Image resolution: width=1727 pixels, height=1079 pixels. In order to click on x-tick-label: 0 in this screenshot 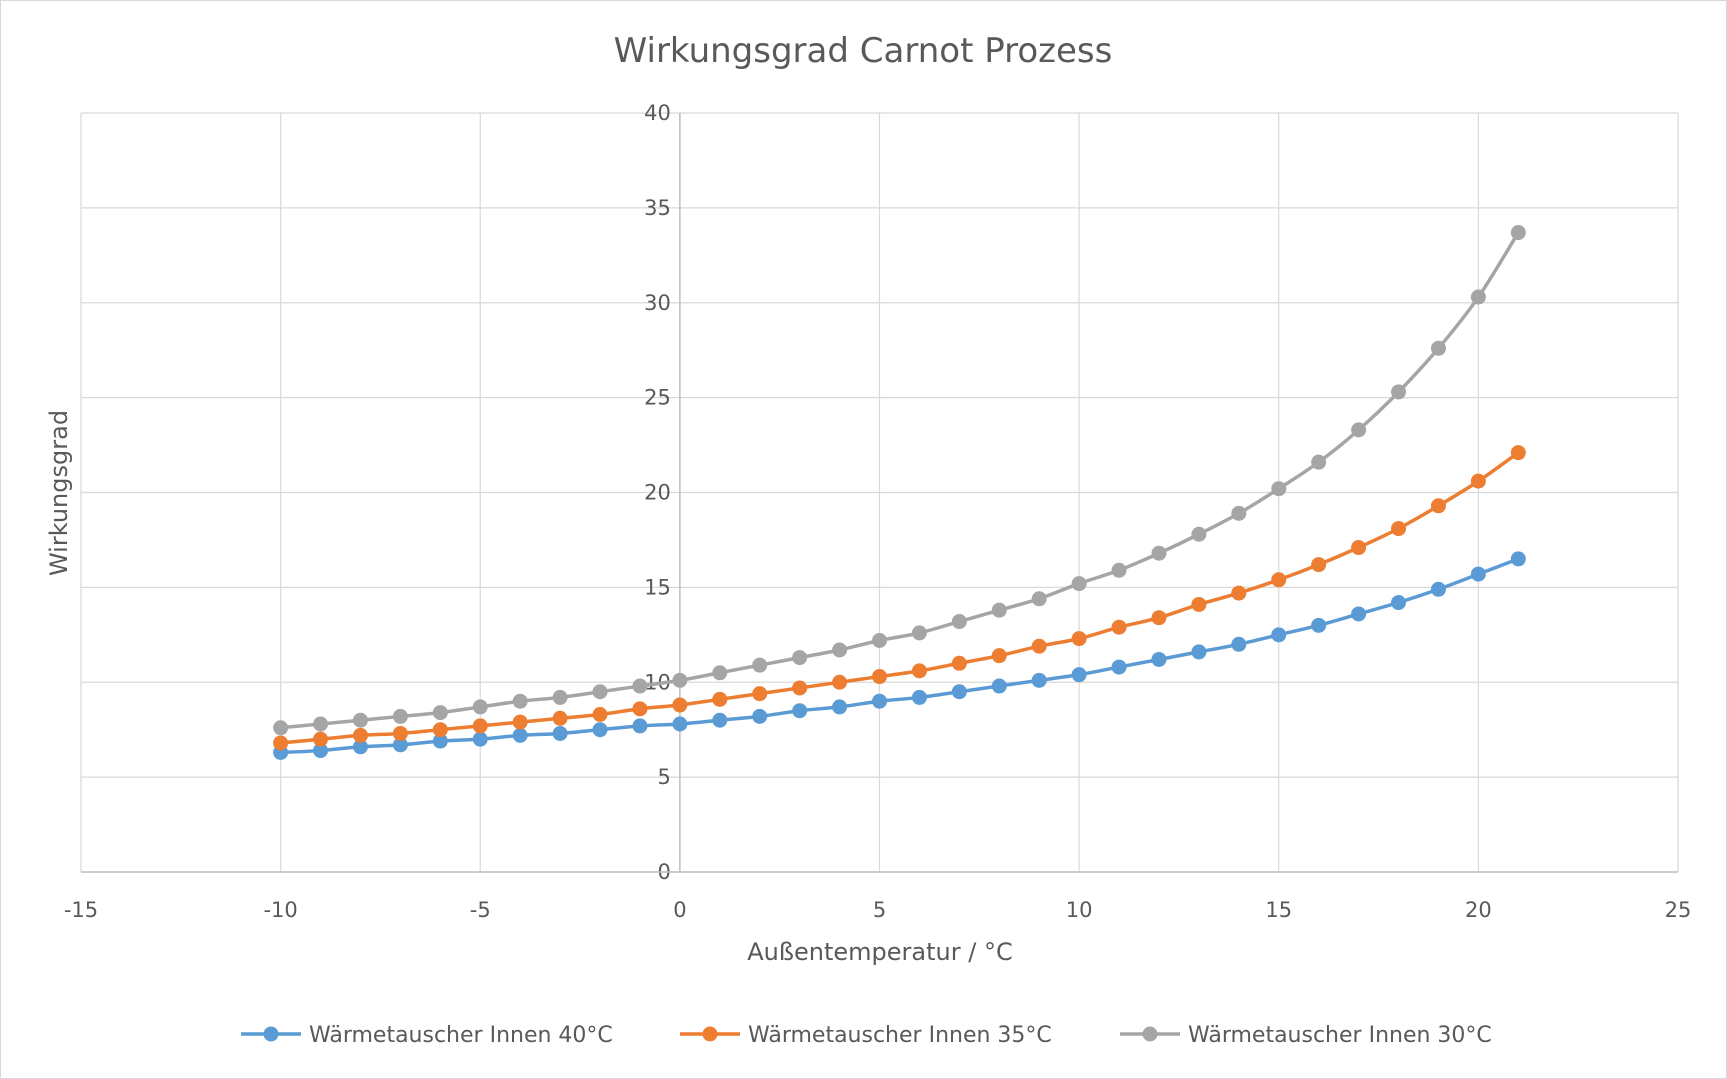, I will do `click(679, 910)`.